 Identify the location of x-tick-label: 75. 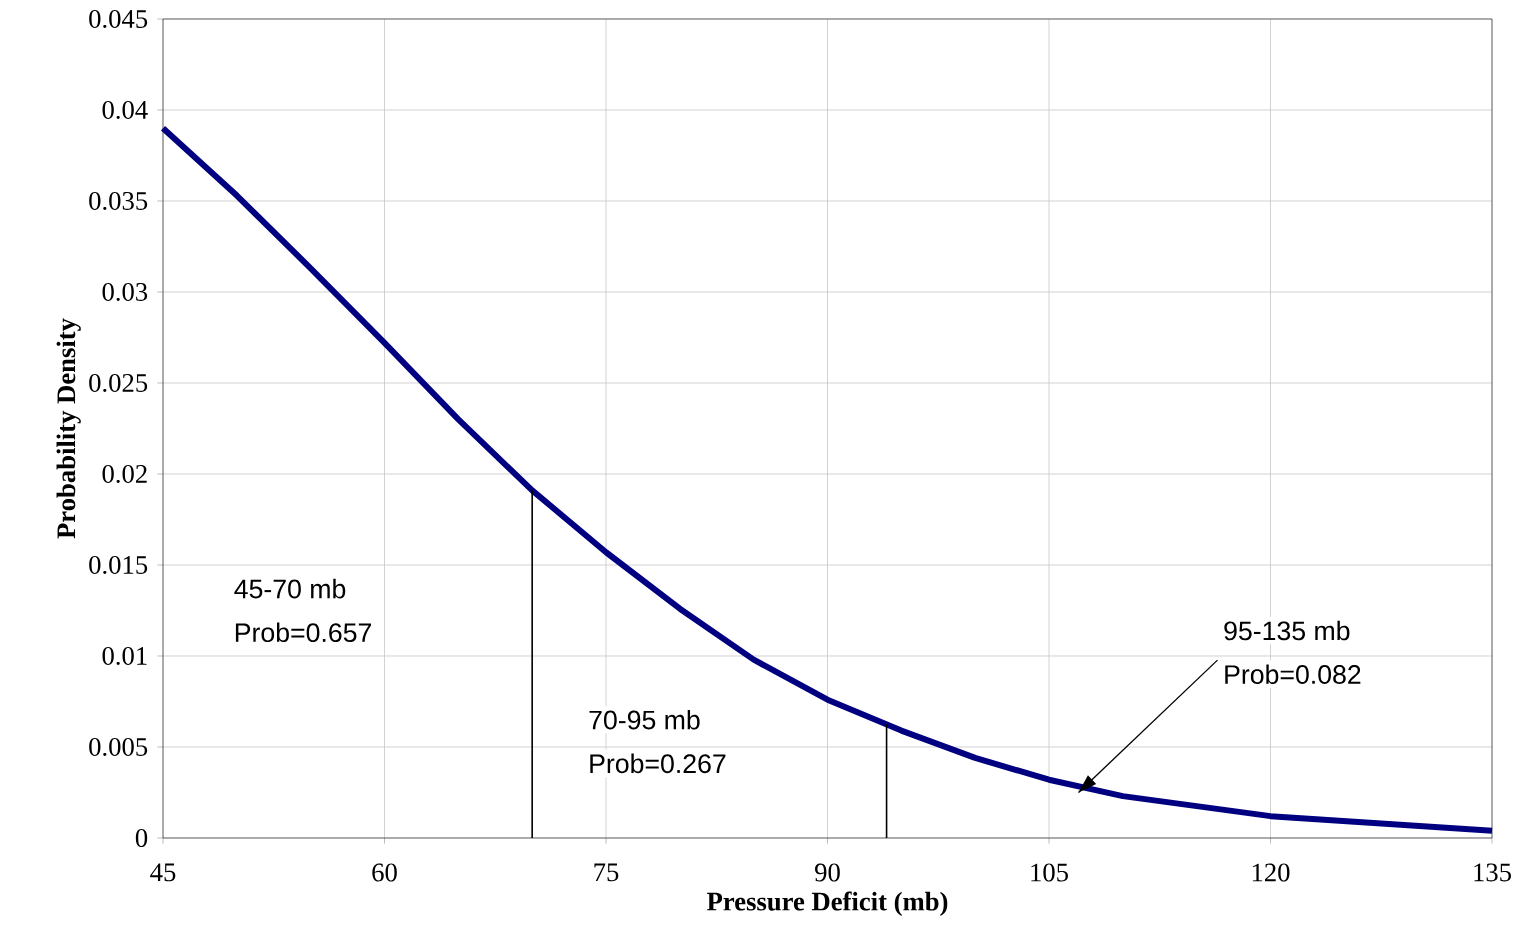
(606, 872).